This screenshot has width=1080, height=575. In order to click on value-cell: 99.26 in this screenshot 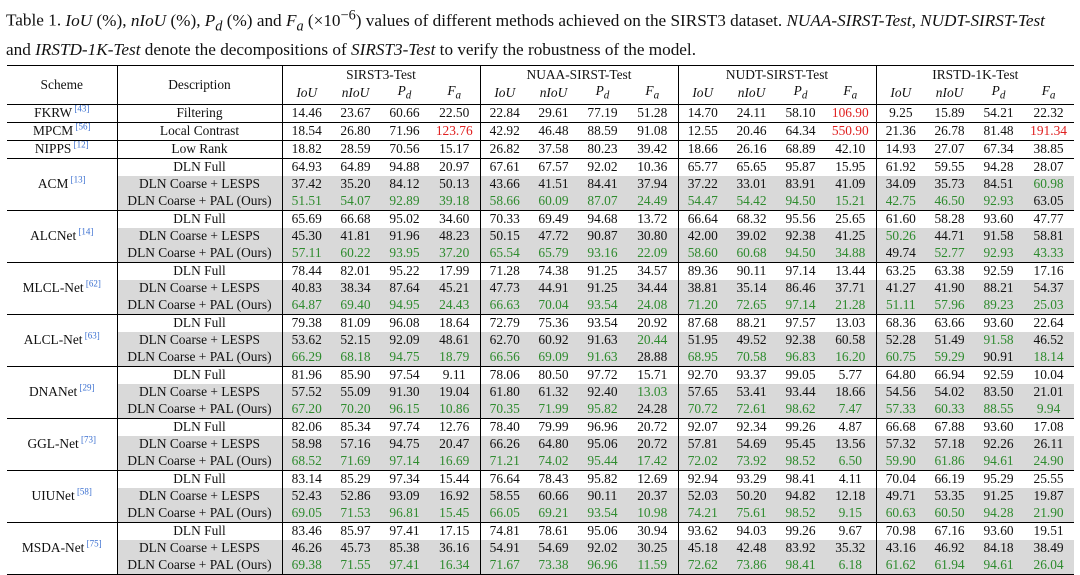, I will do `click(801, 426)`.